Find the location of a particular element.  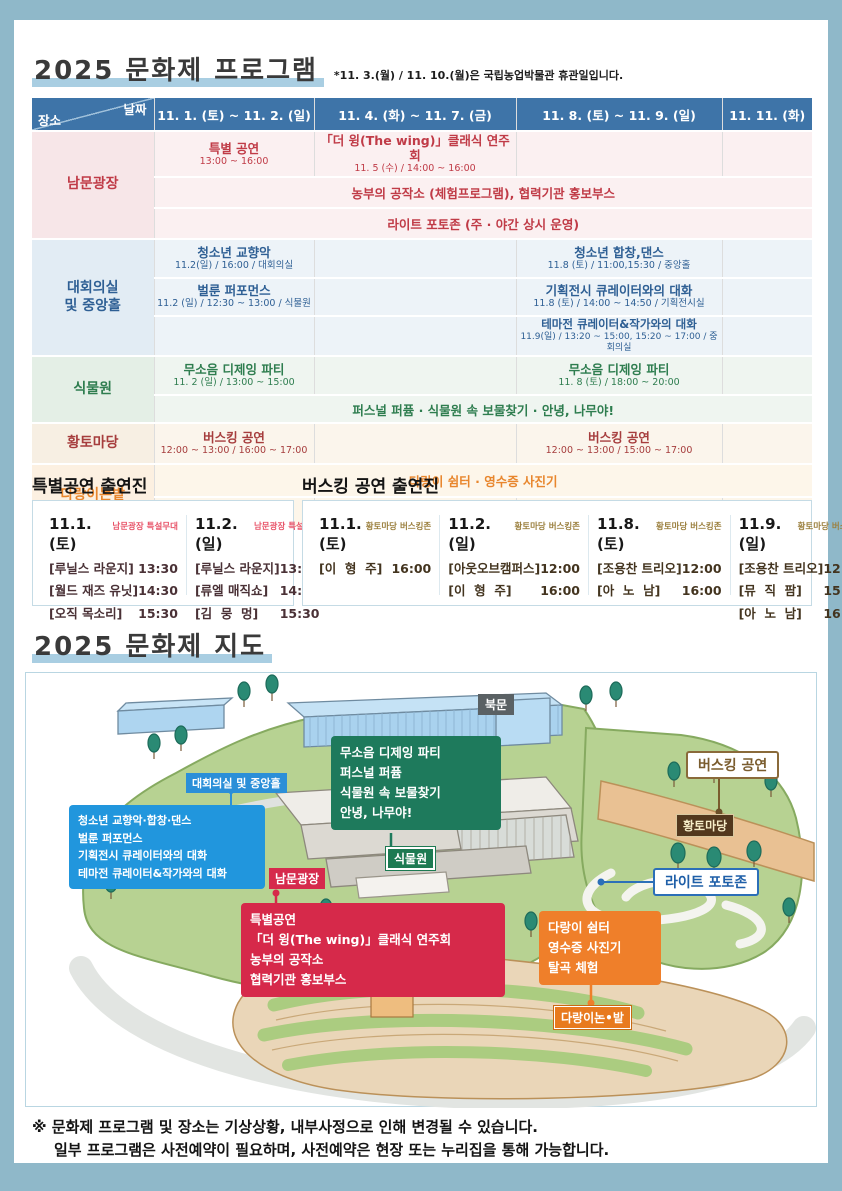

callout-line: 다랑이 쉼터 is located at coordinates (579, 927).